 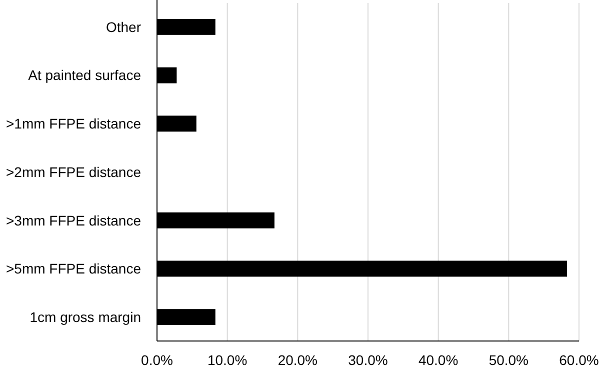 What do you see at coordinates (508, 360) in the screenshot?
I see `x-tick-label: 50.0%` at bounding box center [508, 360].